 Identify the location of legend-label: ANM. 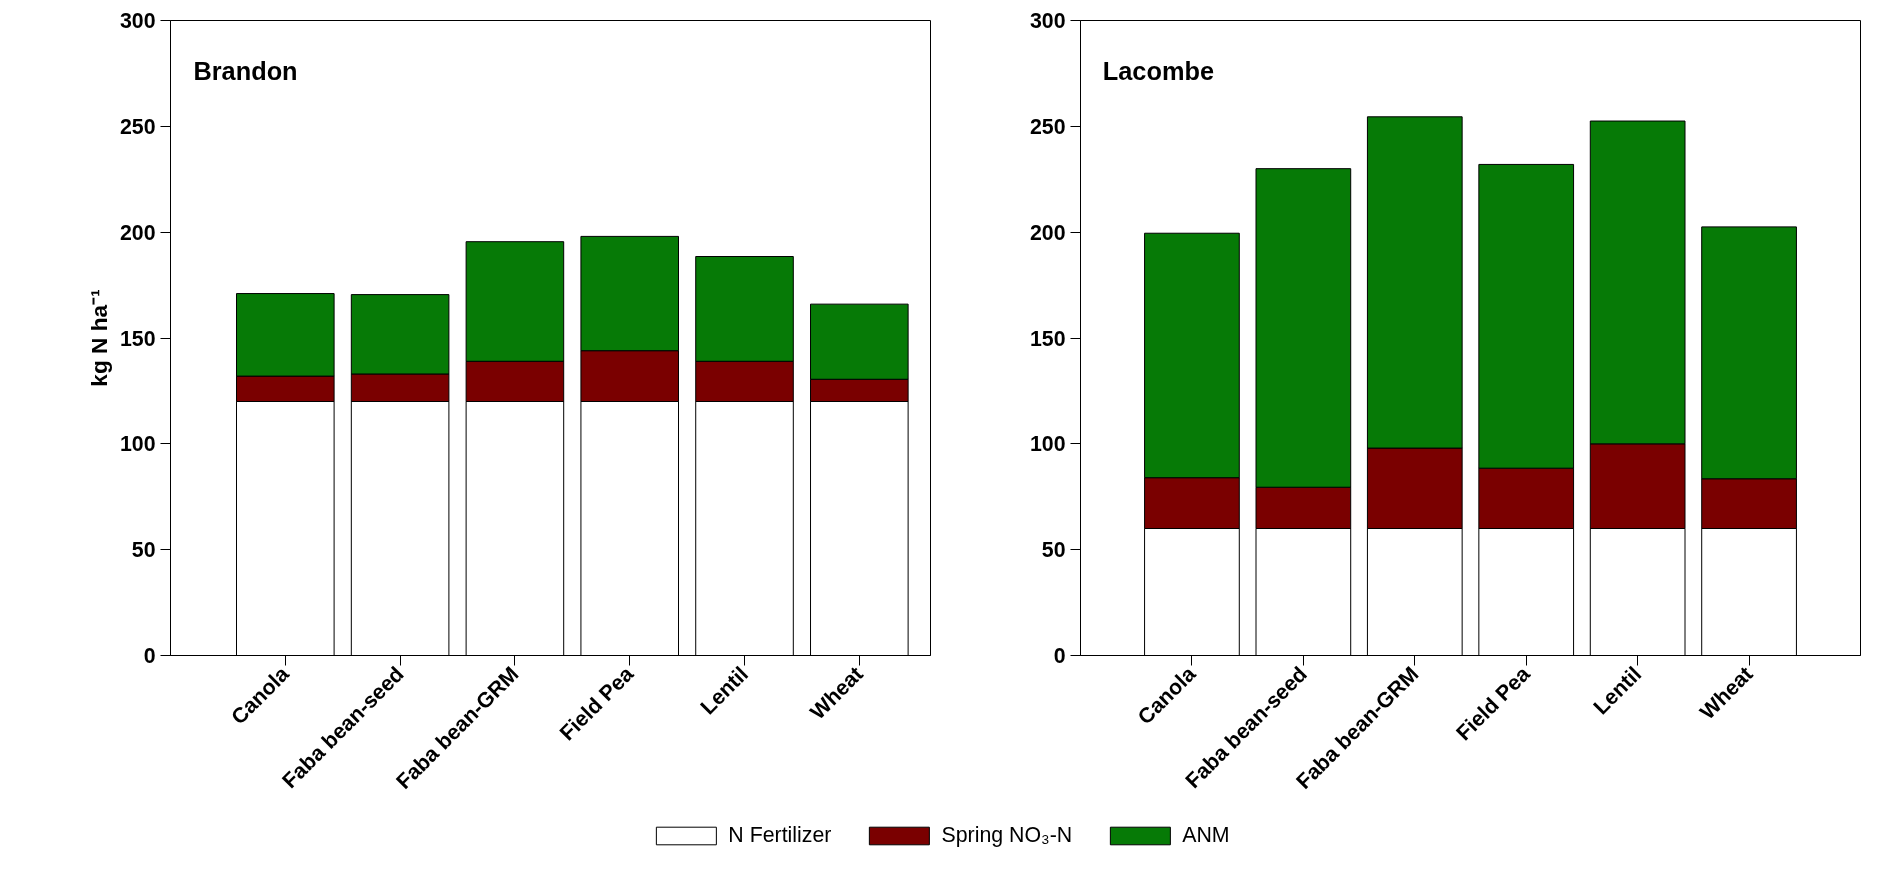
(1206, 835).